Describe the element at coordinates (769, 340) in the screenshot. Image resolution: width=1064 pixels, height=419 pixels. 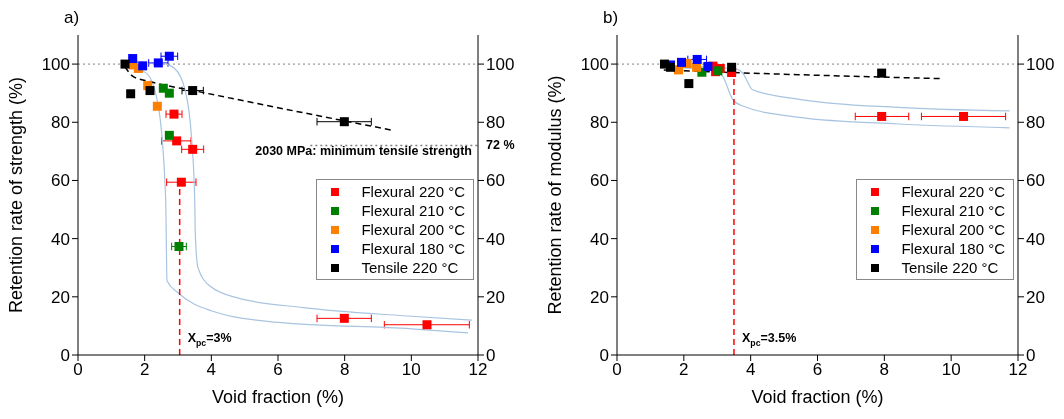
I see `annotation: X$_{pc}$=3.5%` at that location.